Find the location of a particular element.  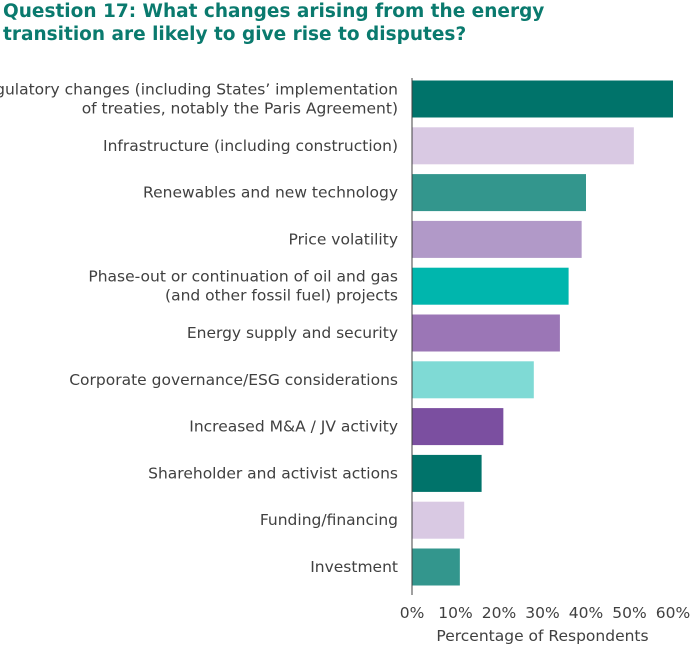

category-label: Funding/financing is located at coordinates (329, 520).